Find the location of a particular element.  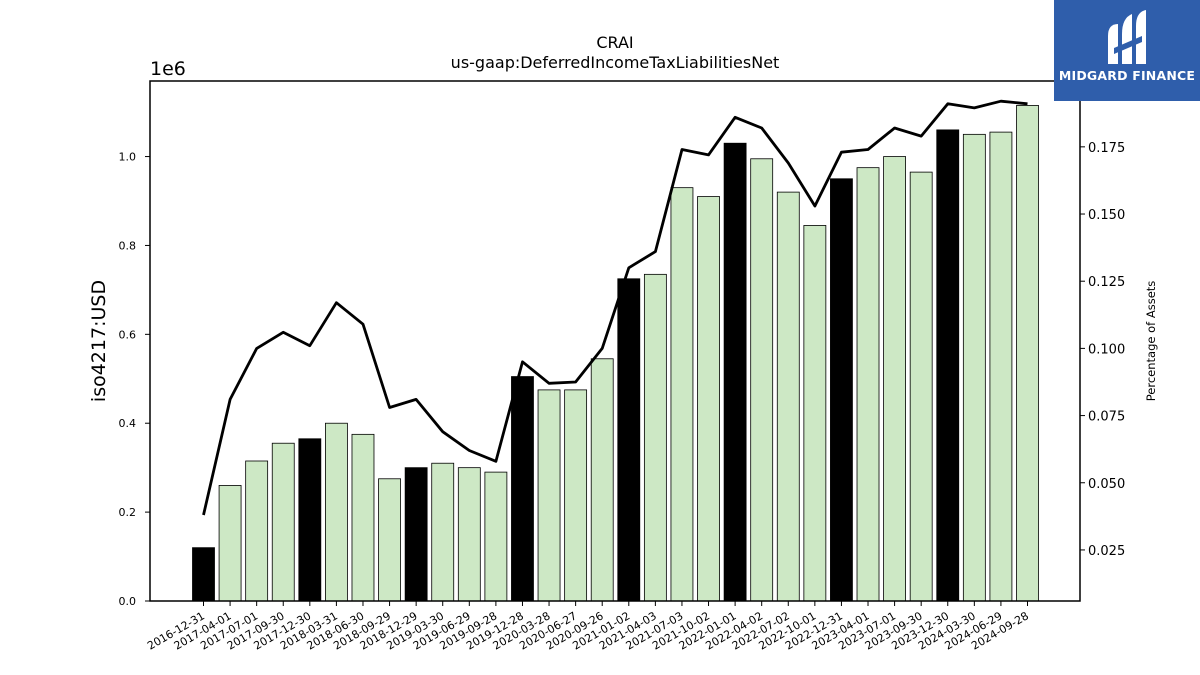

left-tick-label: 1.0 is located at coordinates (128, 157).